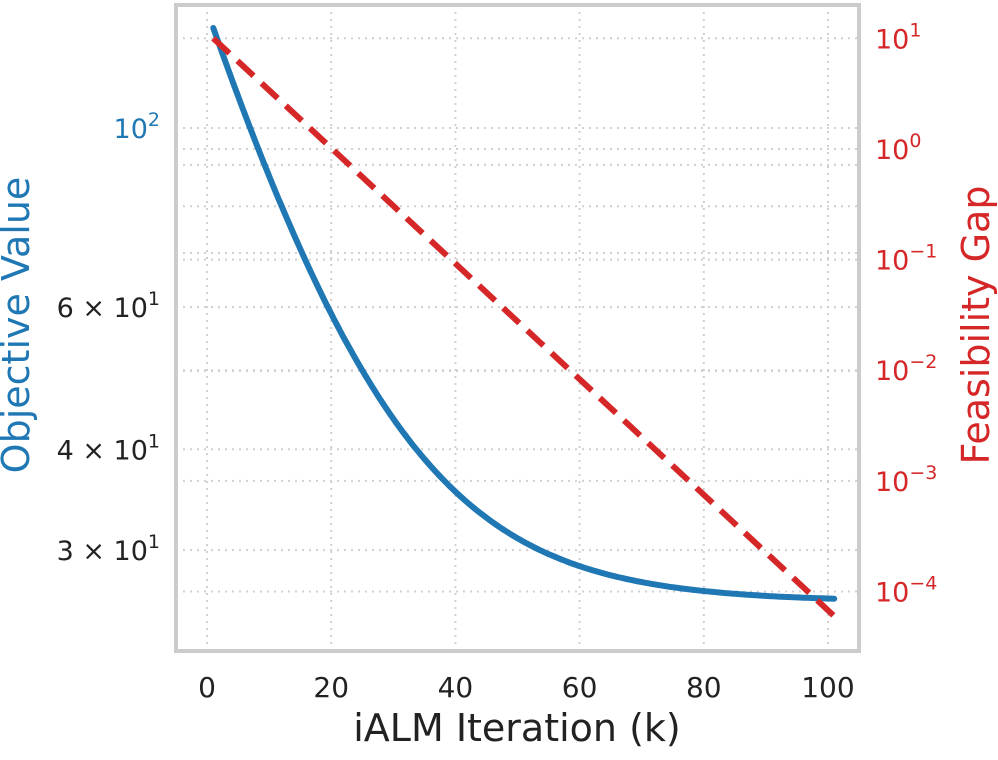 The width and height of the screenshot is (998, 760). I want to click on y-tick-label-right: 10⁻⁴, so click(906, 591).